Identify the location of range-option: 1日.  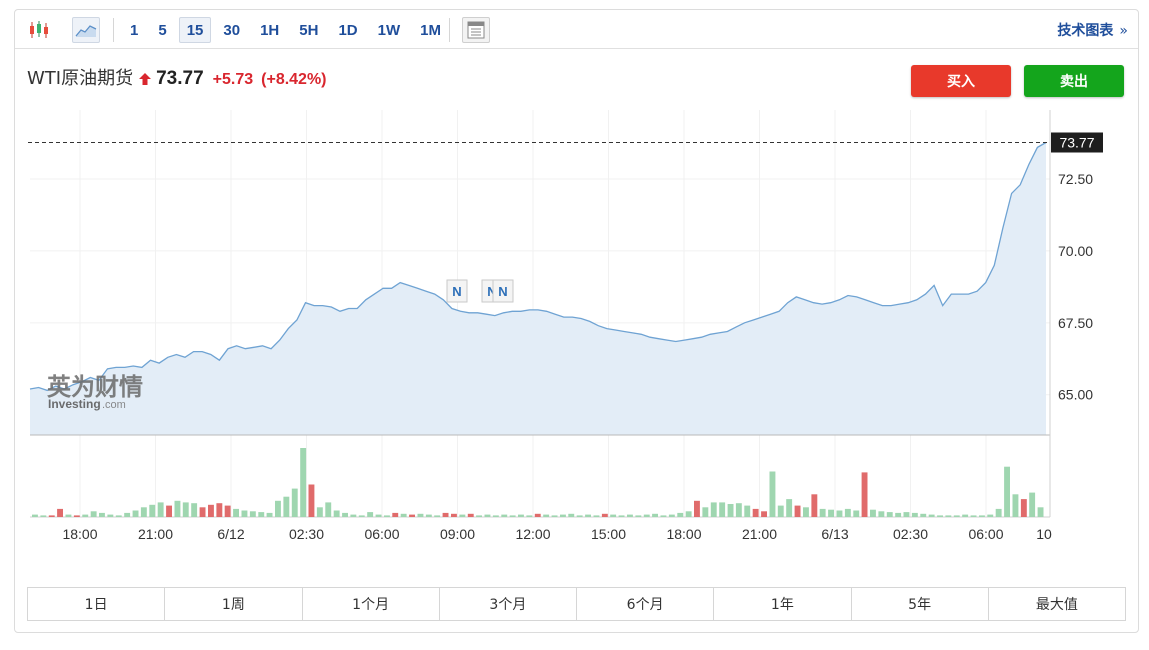
(97, 604).